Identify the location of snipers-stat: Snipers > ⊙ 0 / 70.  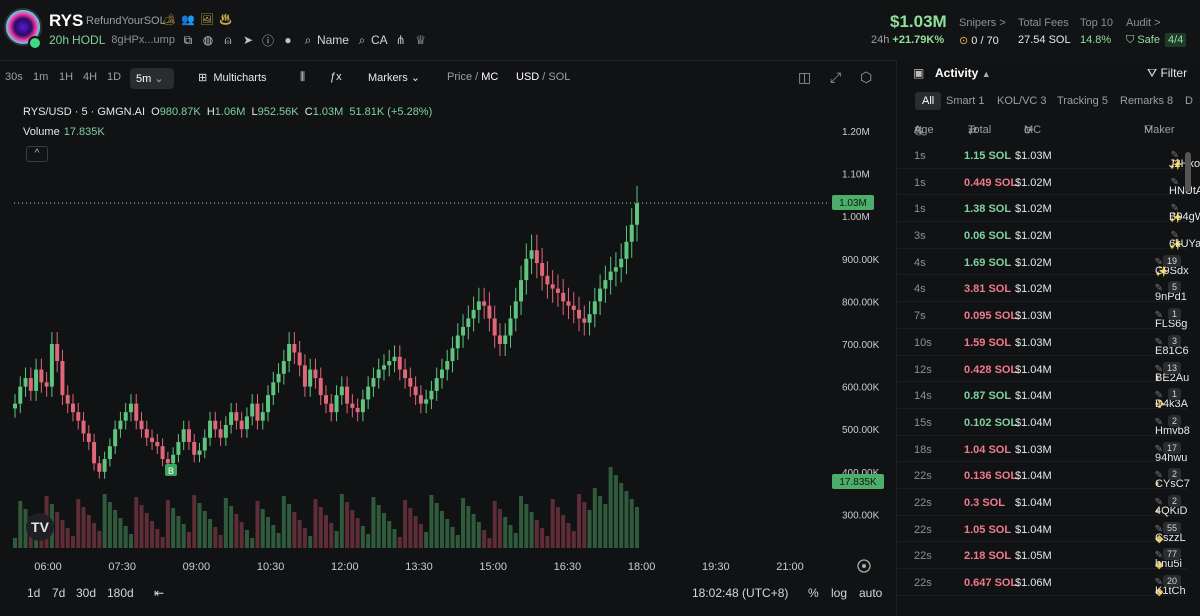
(982, 32).